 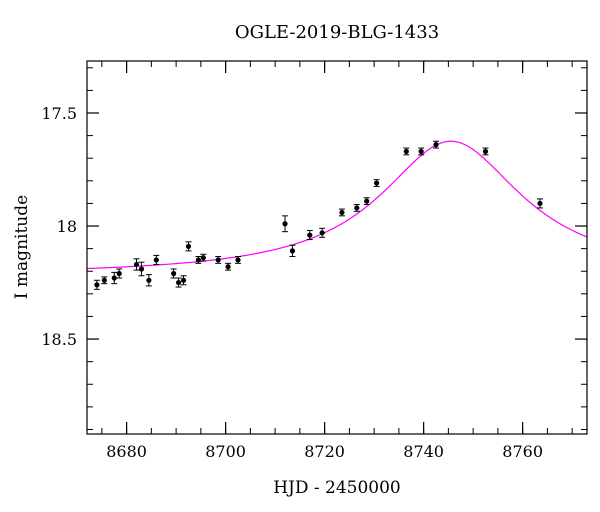 I want to click on x-tick-label: 8740, so click(x=423, y=451).